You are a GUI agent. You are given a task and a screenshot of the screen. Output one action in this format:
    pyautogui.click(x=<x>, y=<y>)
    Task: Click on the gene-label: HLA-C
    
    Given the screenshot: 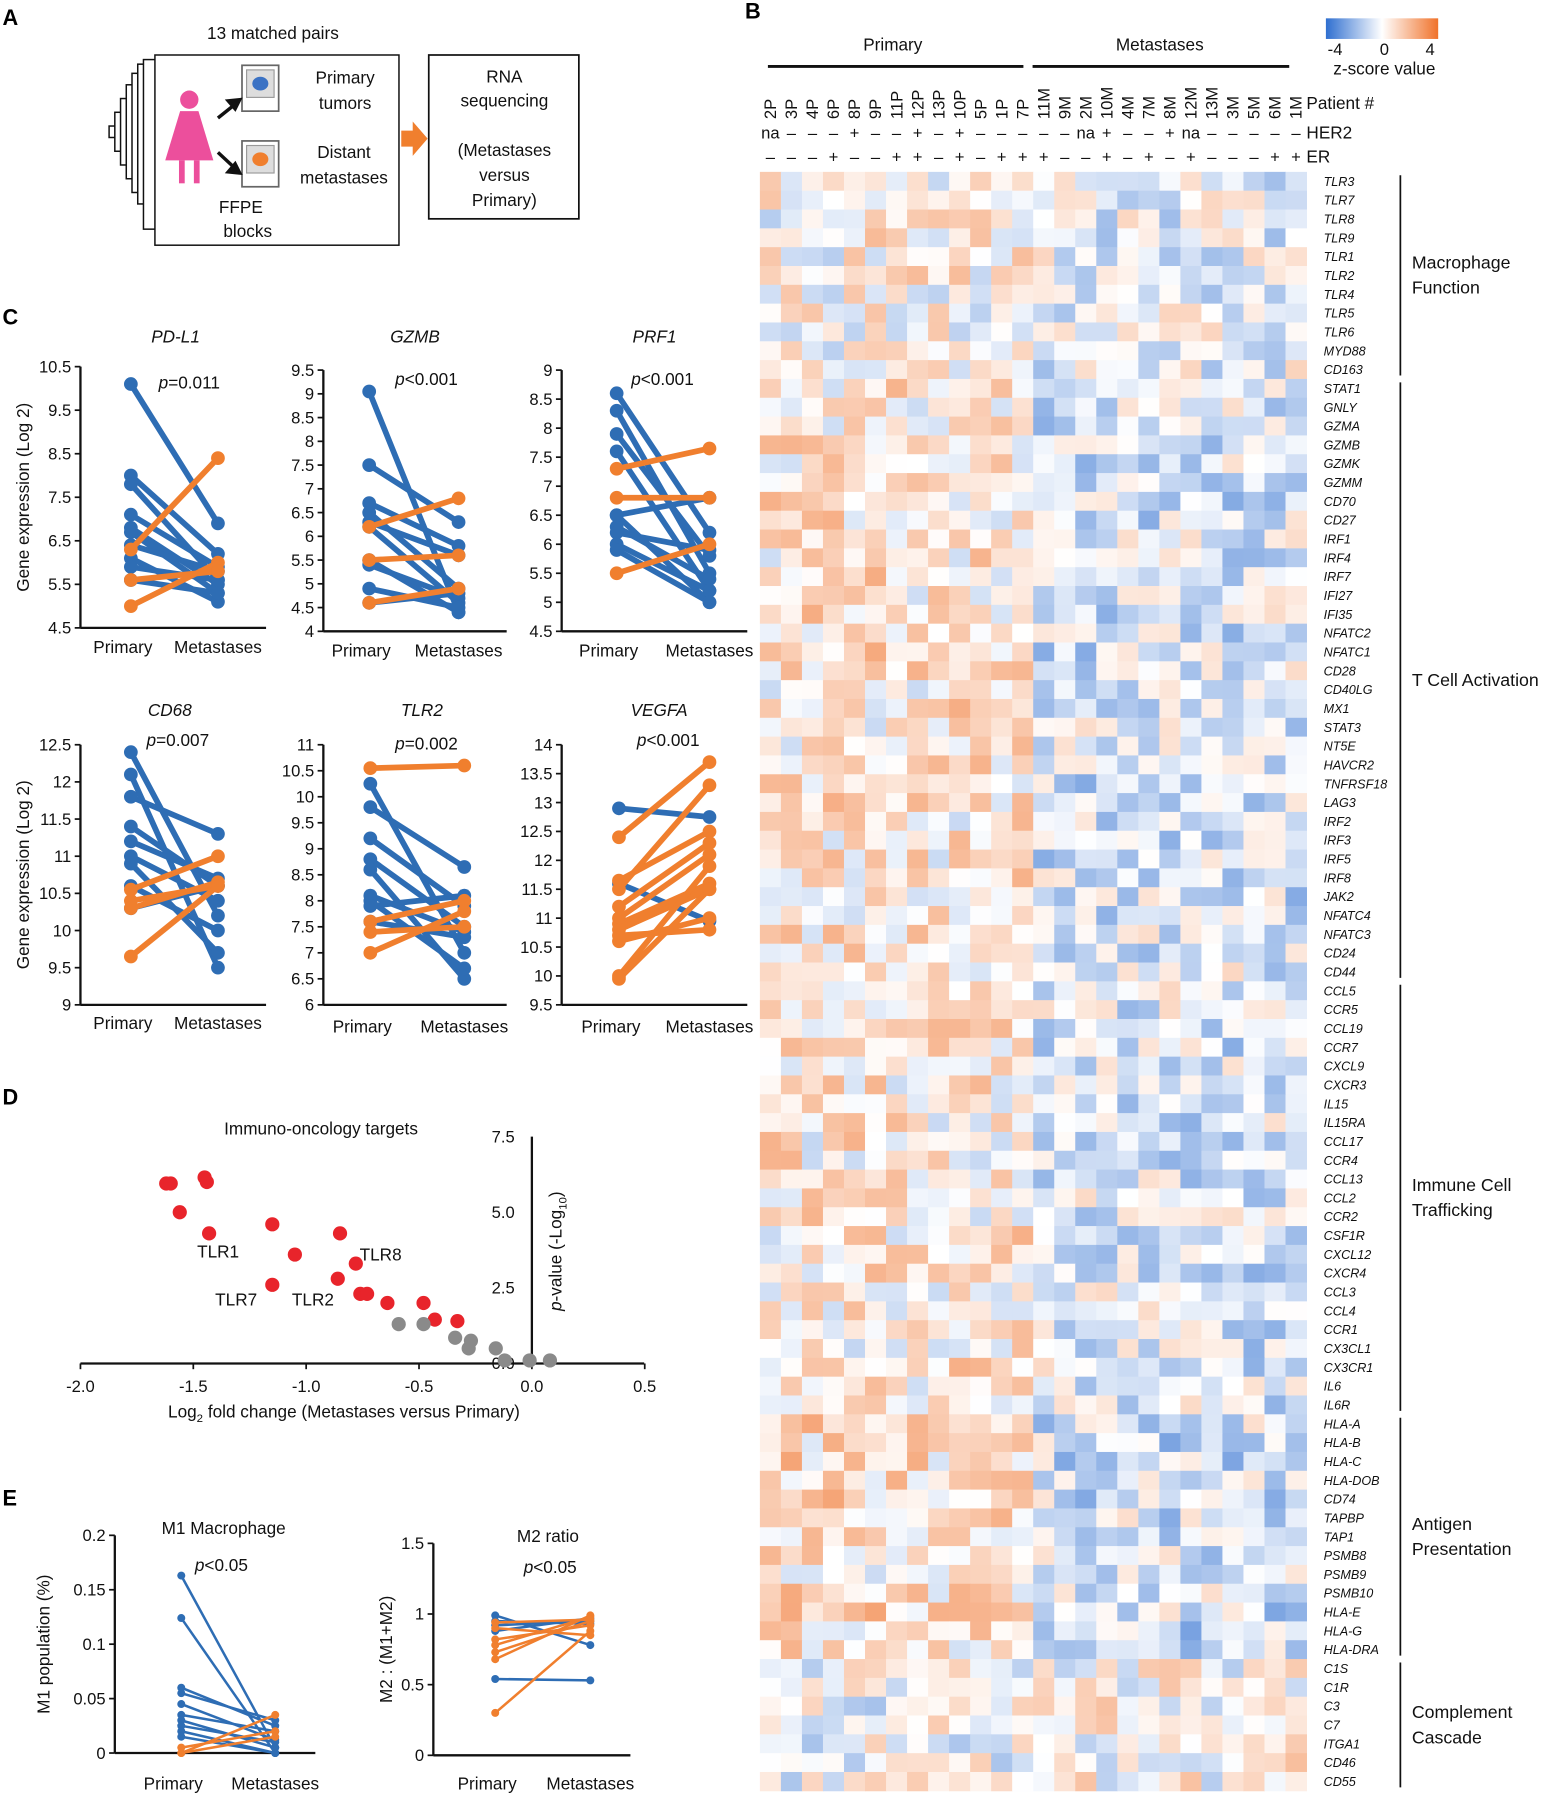 What is the action you would take?
    pyautogui.click(x=1343, y=1462)
    